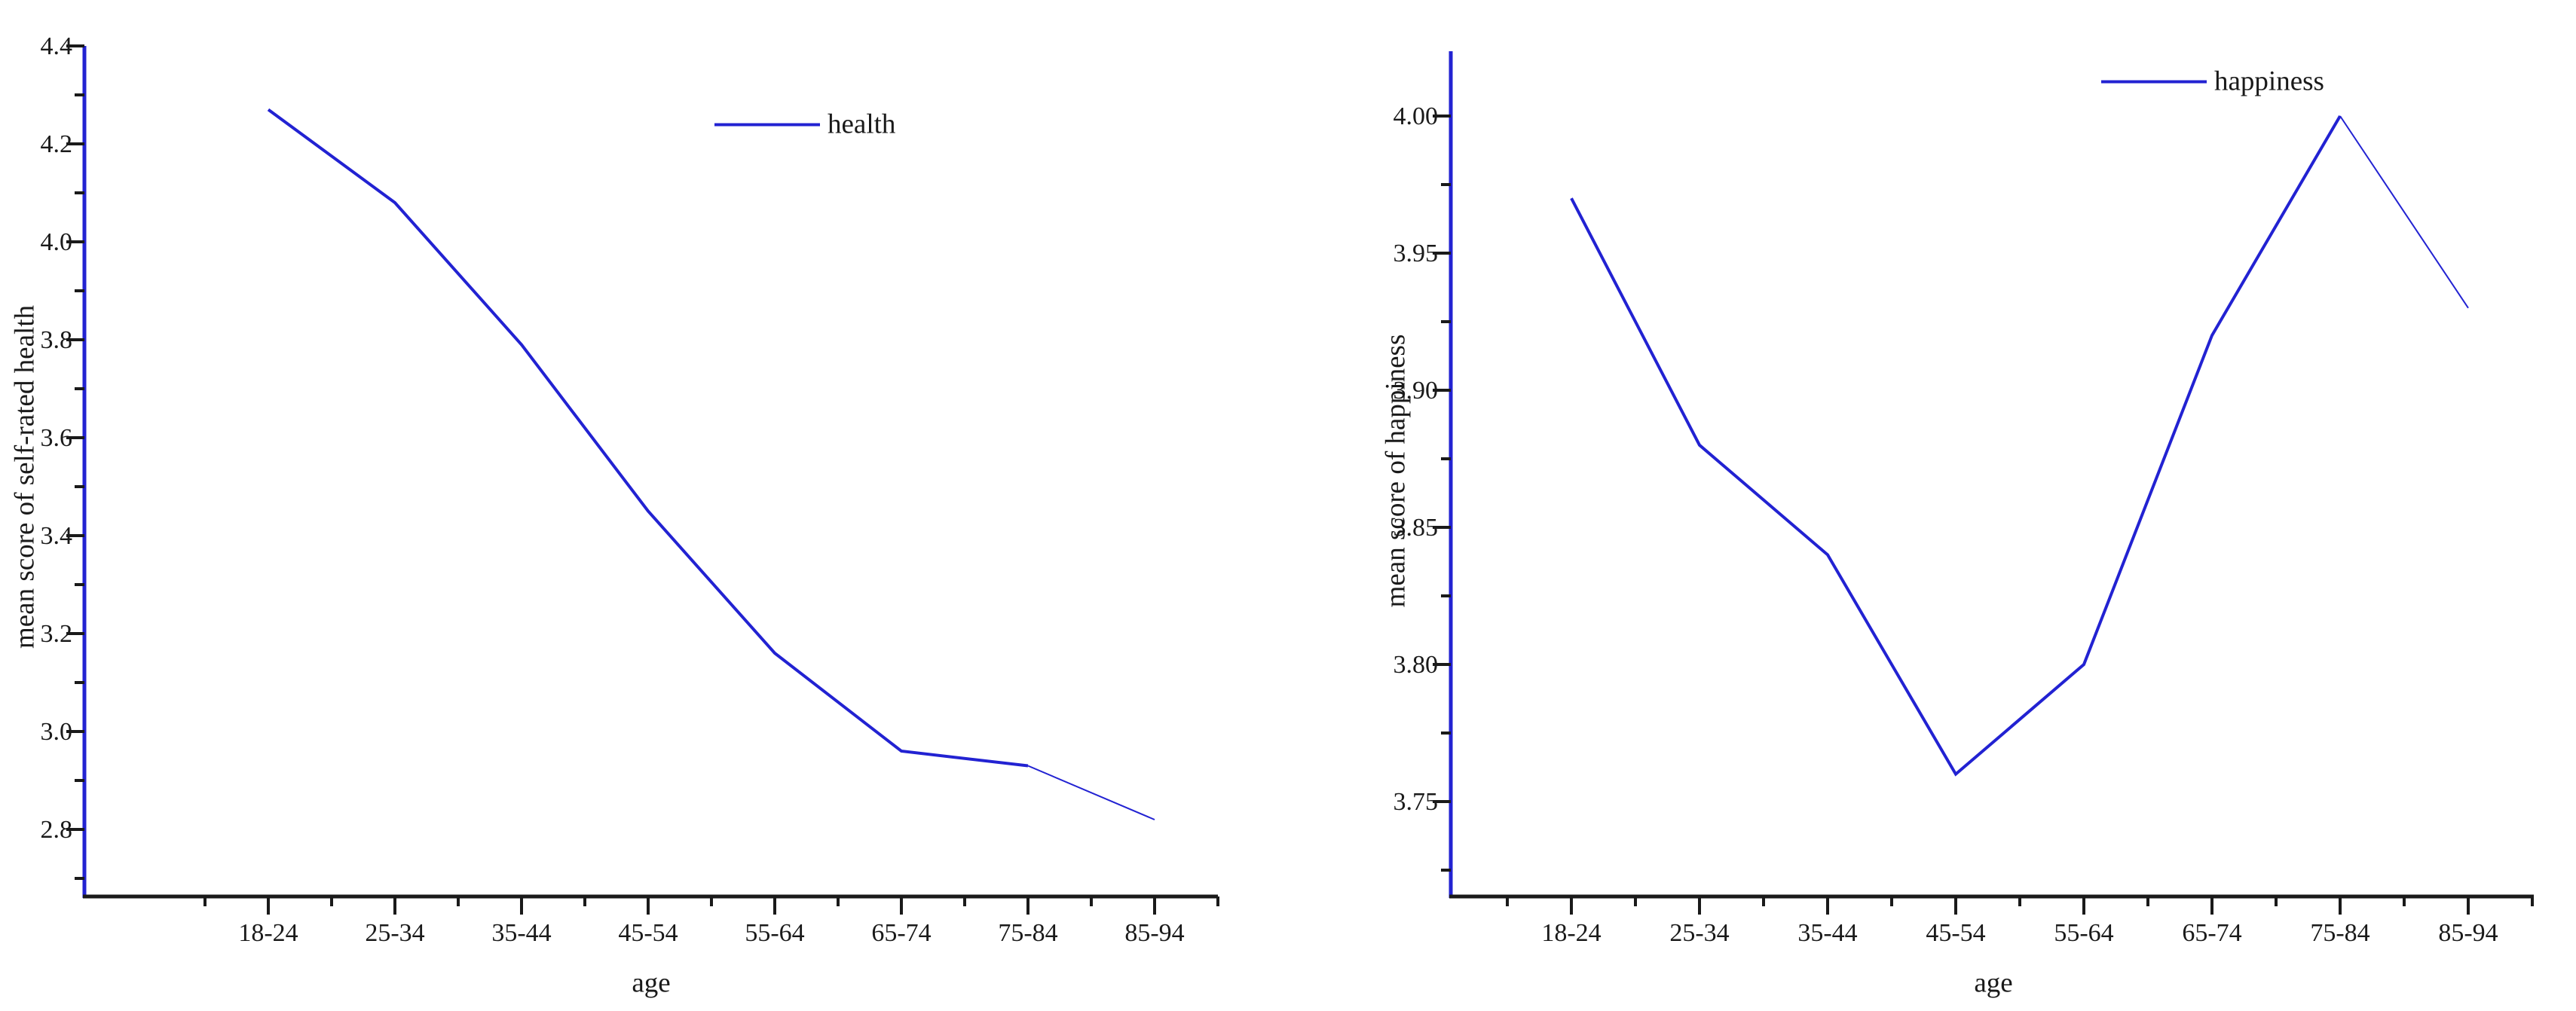 Image resolution: width=2576 pixels, height=1011 pixels. I want to click on y-tick-label: 3.0, so click(56, 732).